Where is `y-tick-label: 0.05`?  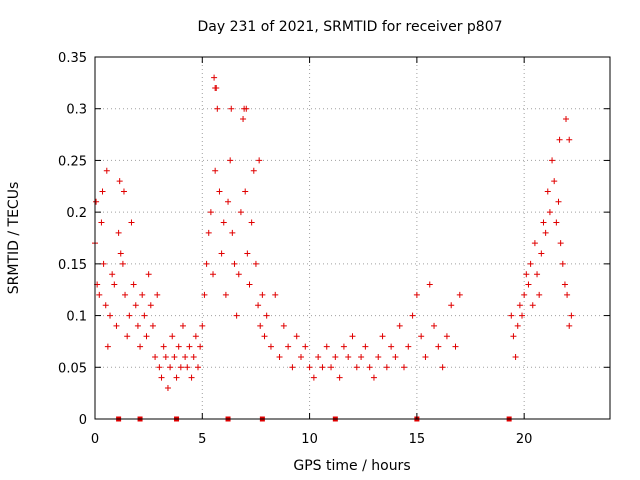
y-tick-label: 0.05 is located at coordinates (72, 368).